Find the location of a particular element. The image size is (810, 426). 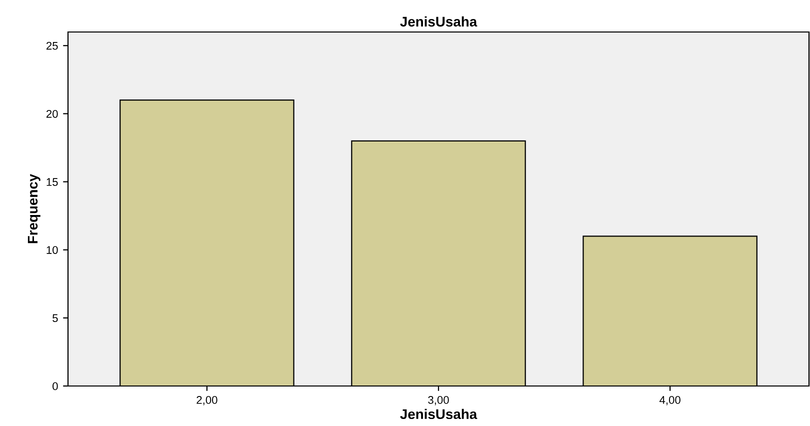

x-tick-label: 4,00 is located at coordinates (670, 401).